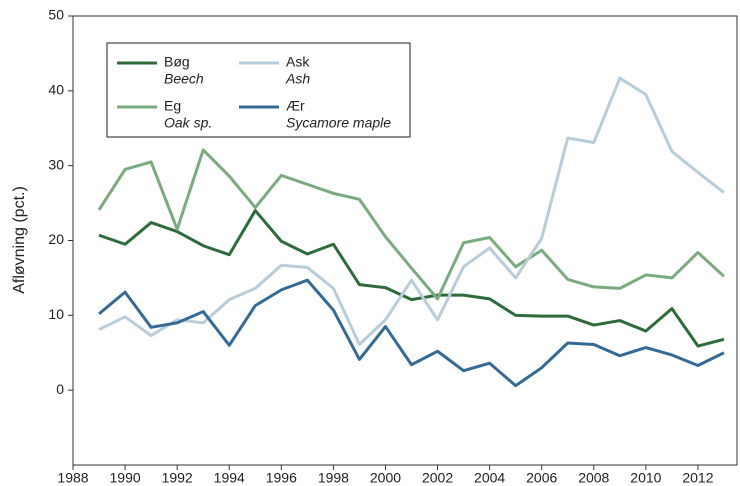  Describe the element at coordinates (258, 90) in the screenshot. I see `legend-box` at that location.